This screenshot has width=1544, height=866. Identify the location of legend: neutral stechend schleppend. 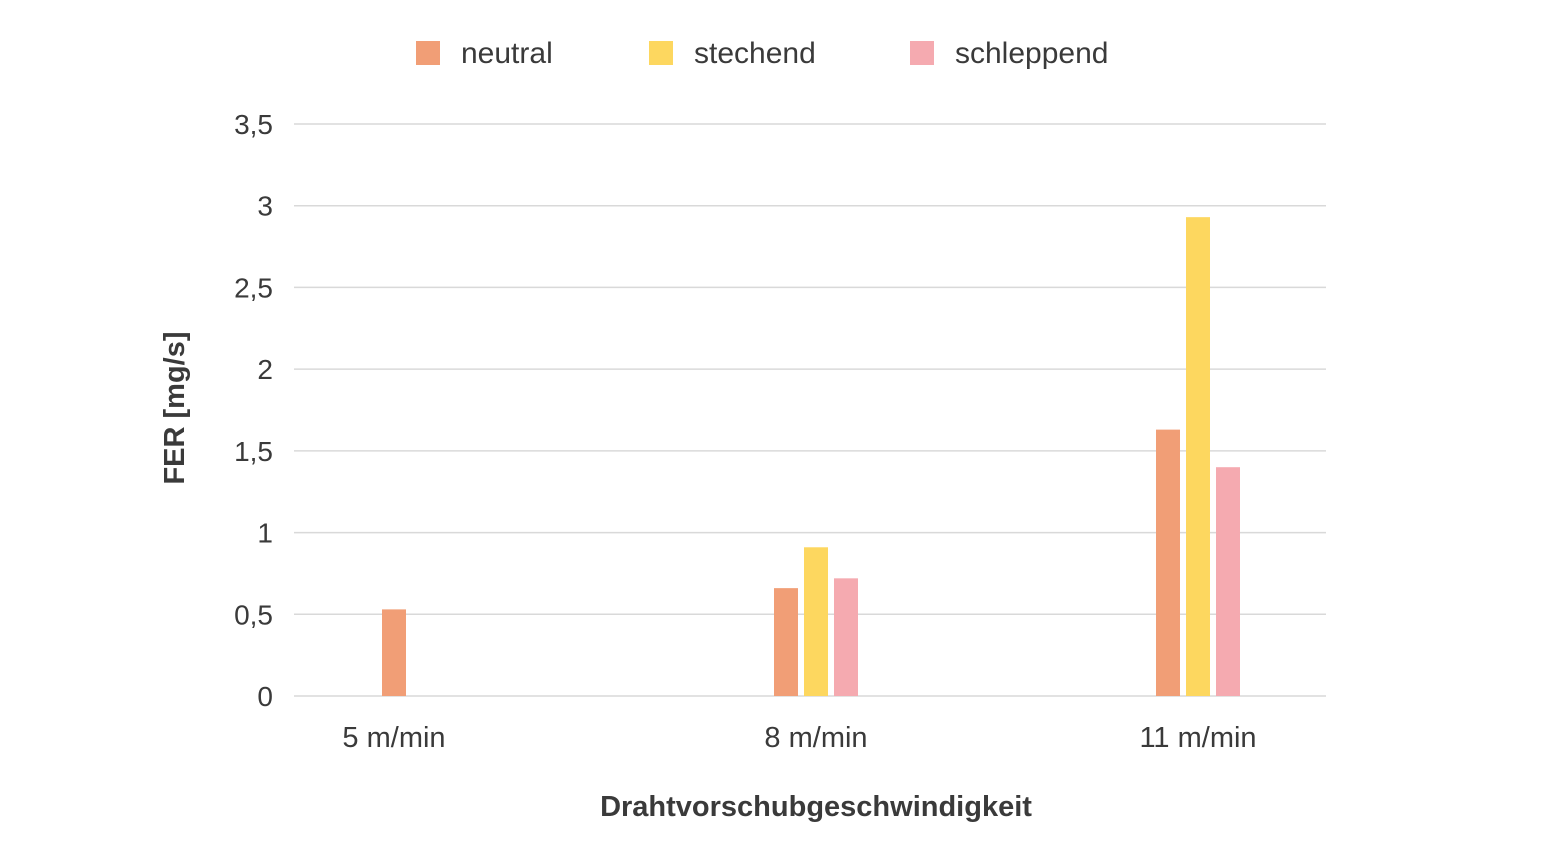
(762, 53).